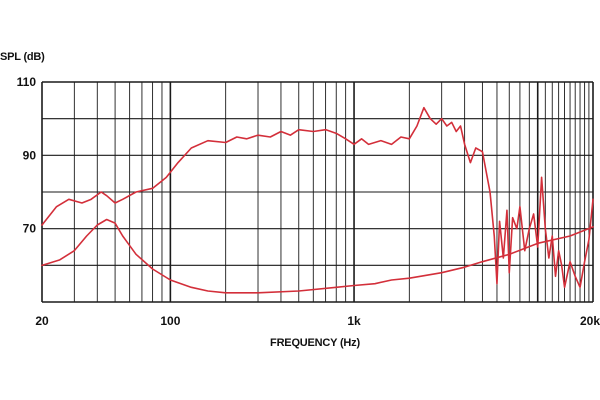  Describe the element at coordinates (42, 321) in the screenshot. I see `x-tick-label: 20` at that location.